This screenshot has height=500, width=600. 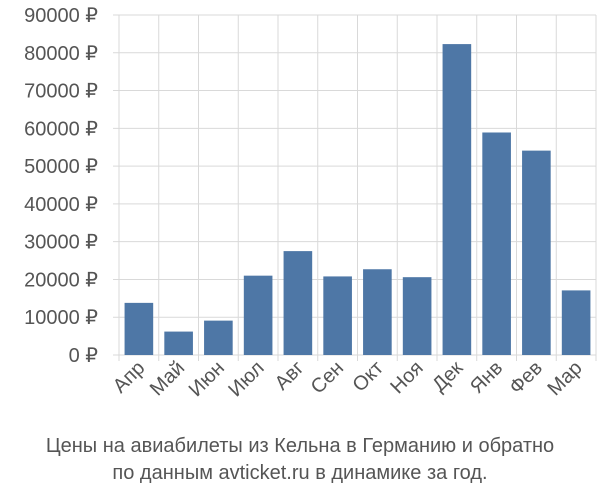 What do you see at coordinates (496, 243) in the screenshot?
I see `bar-Янв` at bounding box center [496, 243].